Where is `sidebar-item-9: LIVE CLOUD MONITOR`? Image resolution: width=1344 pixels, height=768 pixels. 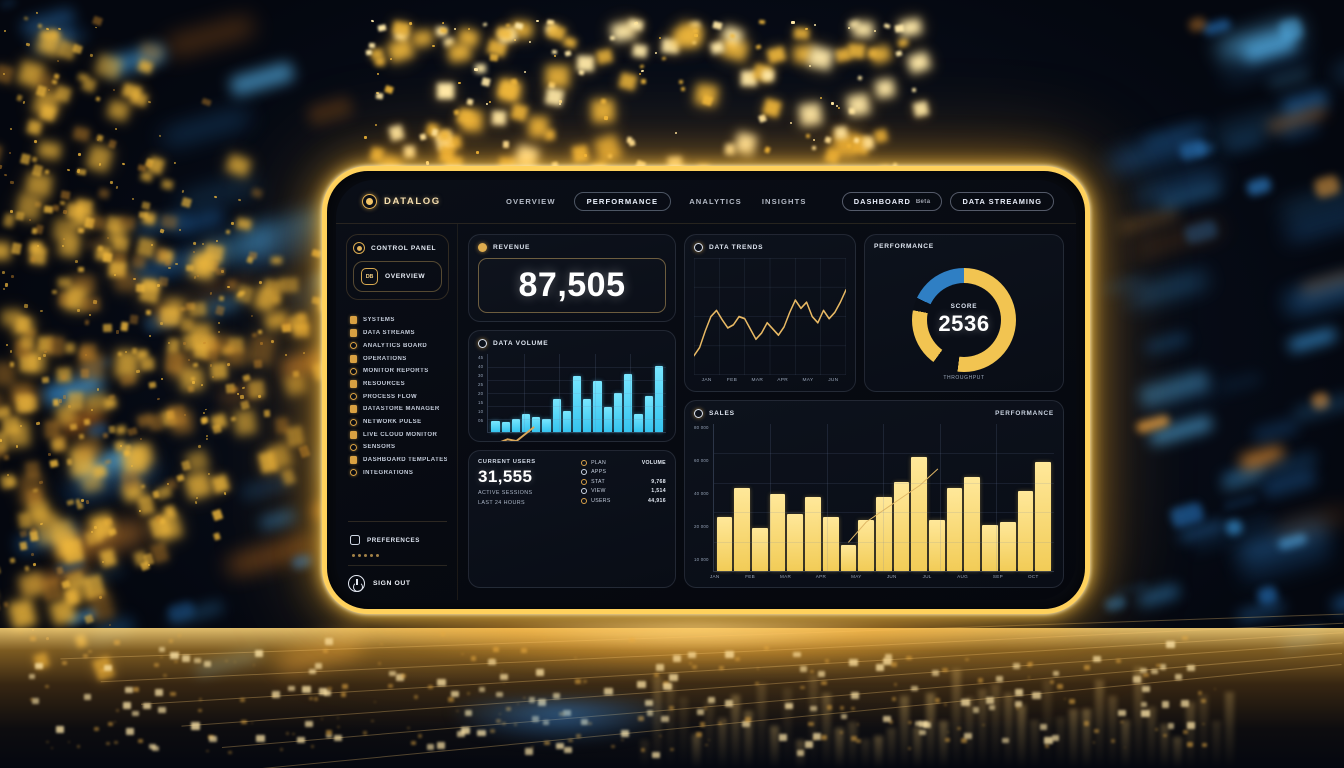 sidebar-item-9: LIVE CLOUD MONITOR is located at coordinates (398, 434).